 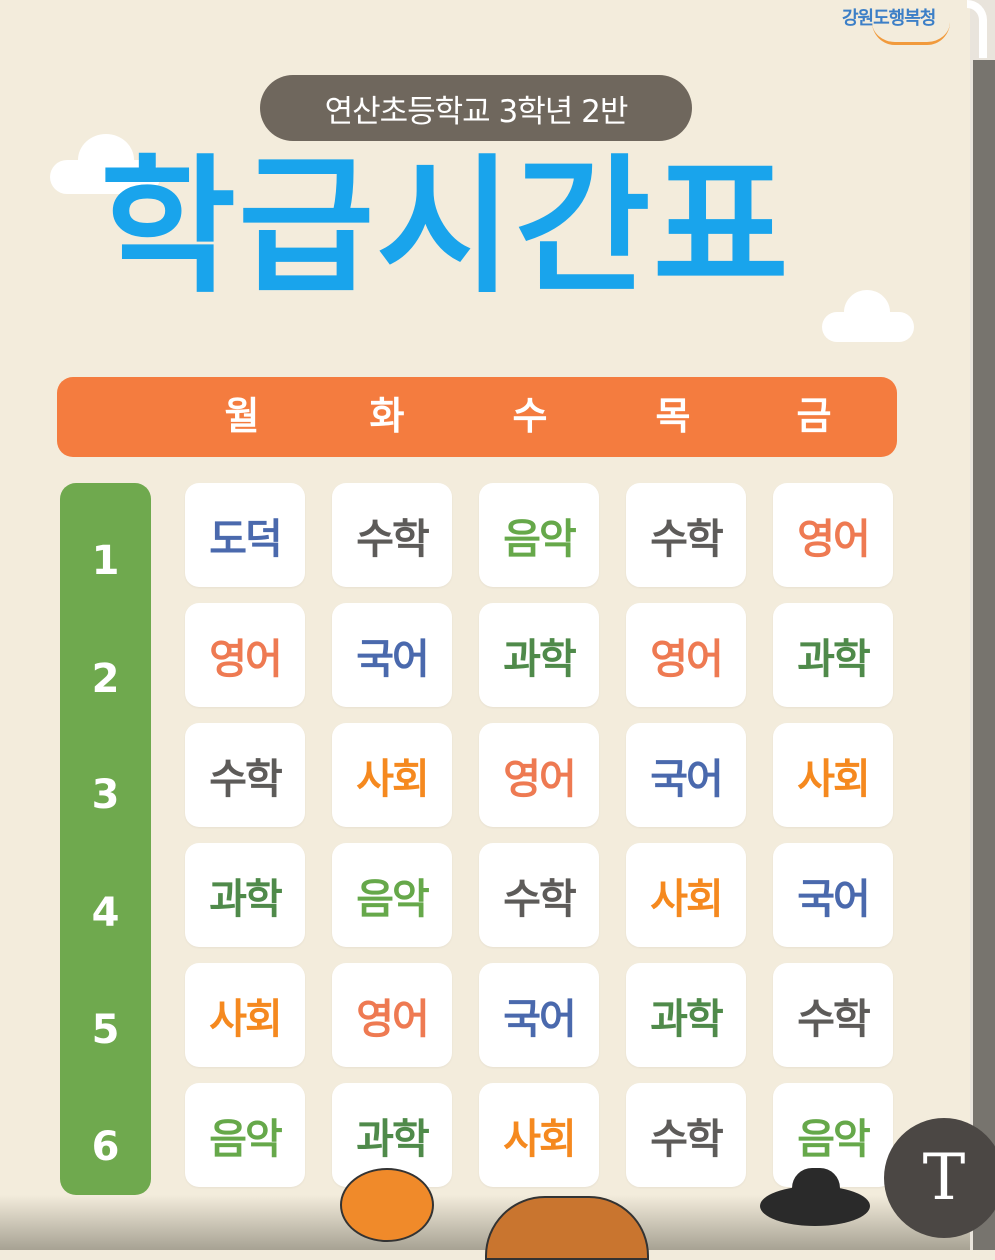 I want to click on page-title: 학급시간표, so click(x=445, y=227).